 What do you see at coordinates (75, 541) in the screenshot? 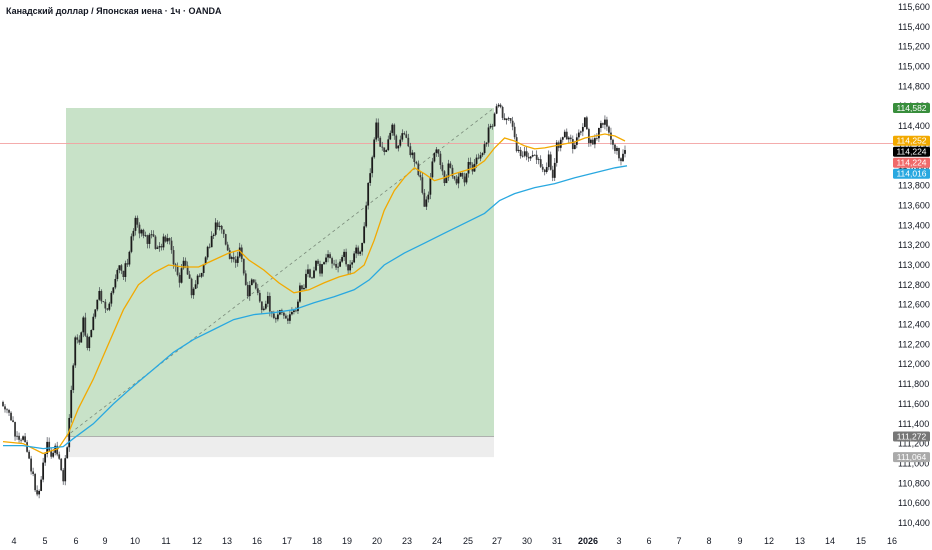
I see `x-tick-label: 6` at bounding box center [75, 541].